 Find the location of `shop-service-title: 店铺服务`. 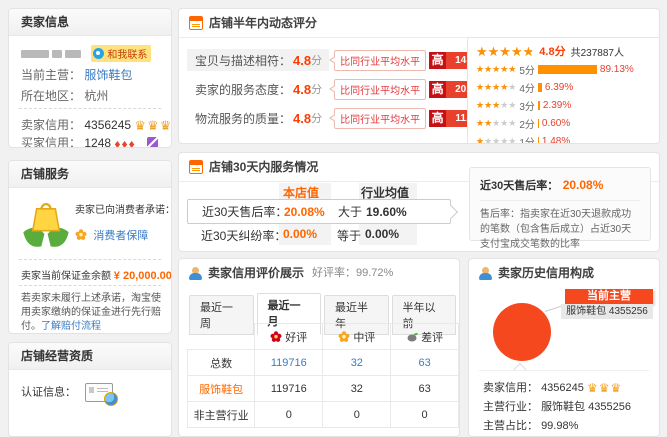

shop-service-title: 店铺服务 is located at coordinates (90, 174).